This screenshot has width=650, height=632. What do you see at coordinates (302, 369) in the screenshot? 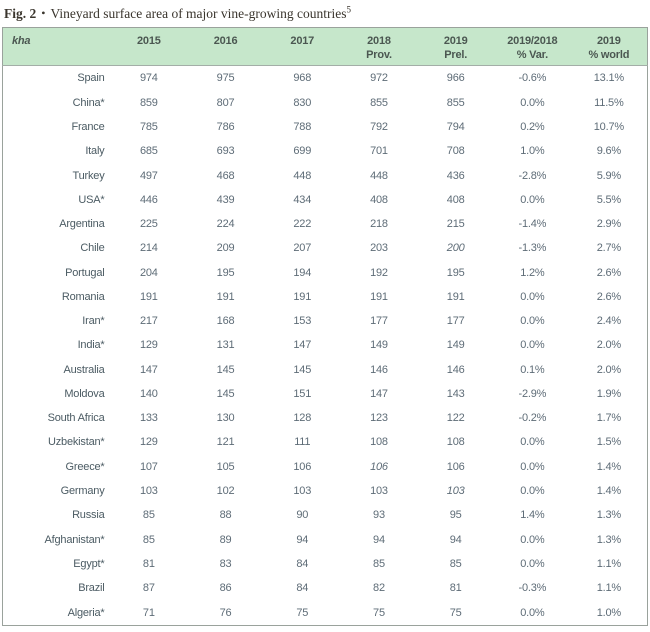
I see `value-cell: 145` at bounding box center [302, 369].